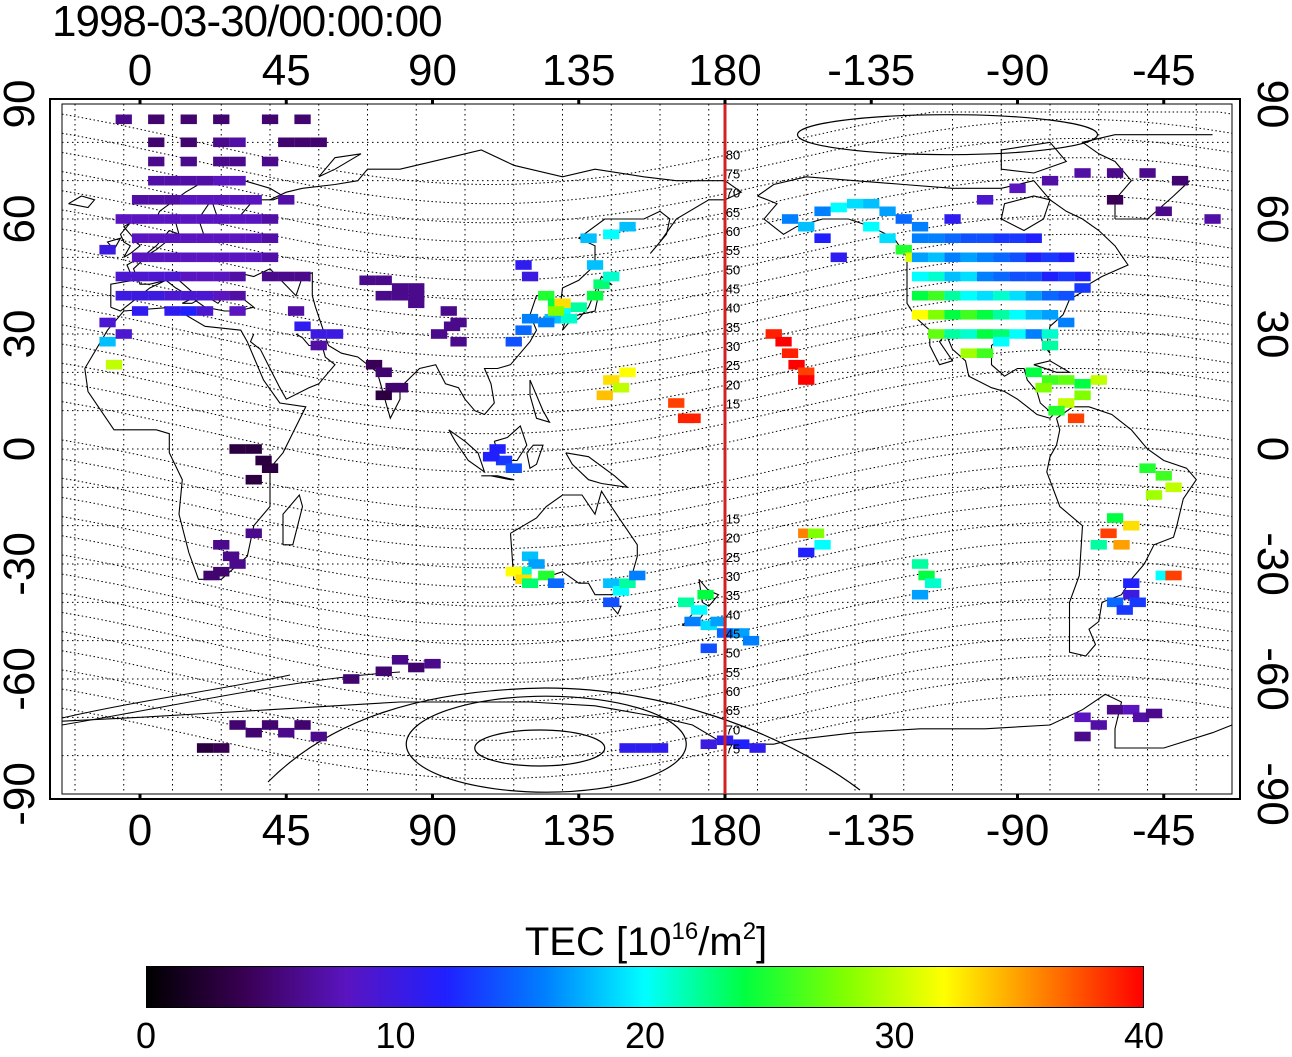  I want to click on x-bottom-tick-label: 45, so click(286, 830).